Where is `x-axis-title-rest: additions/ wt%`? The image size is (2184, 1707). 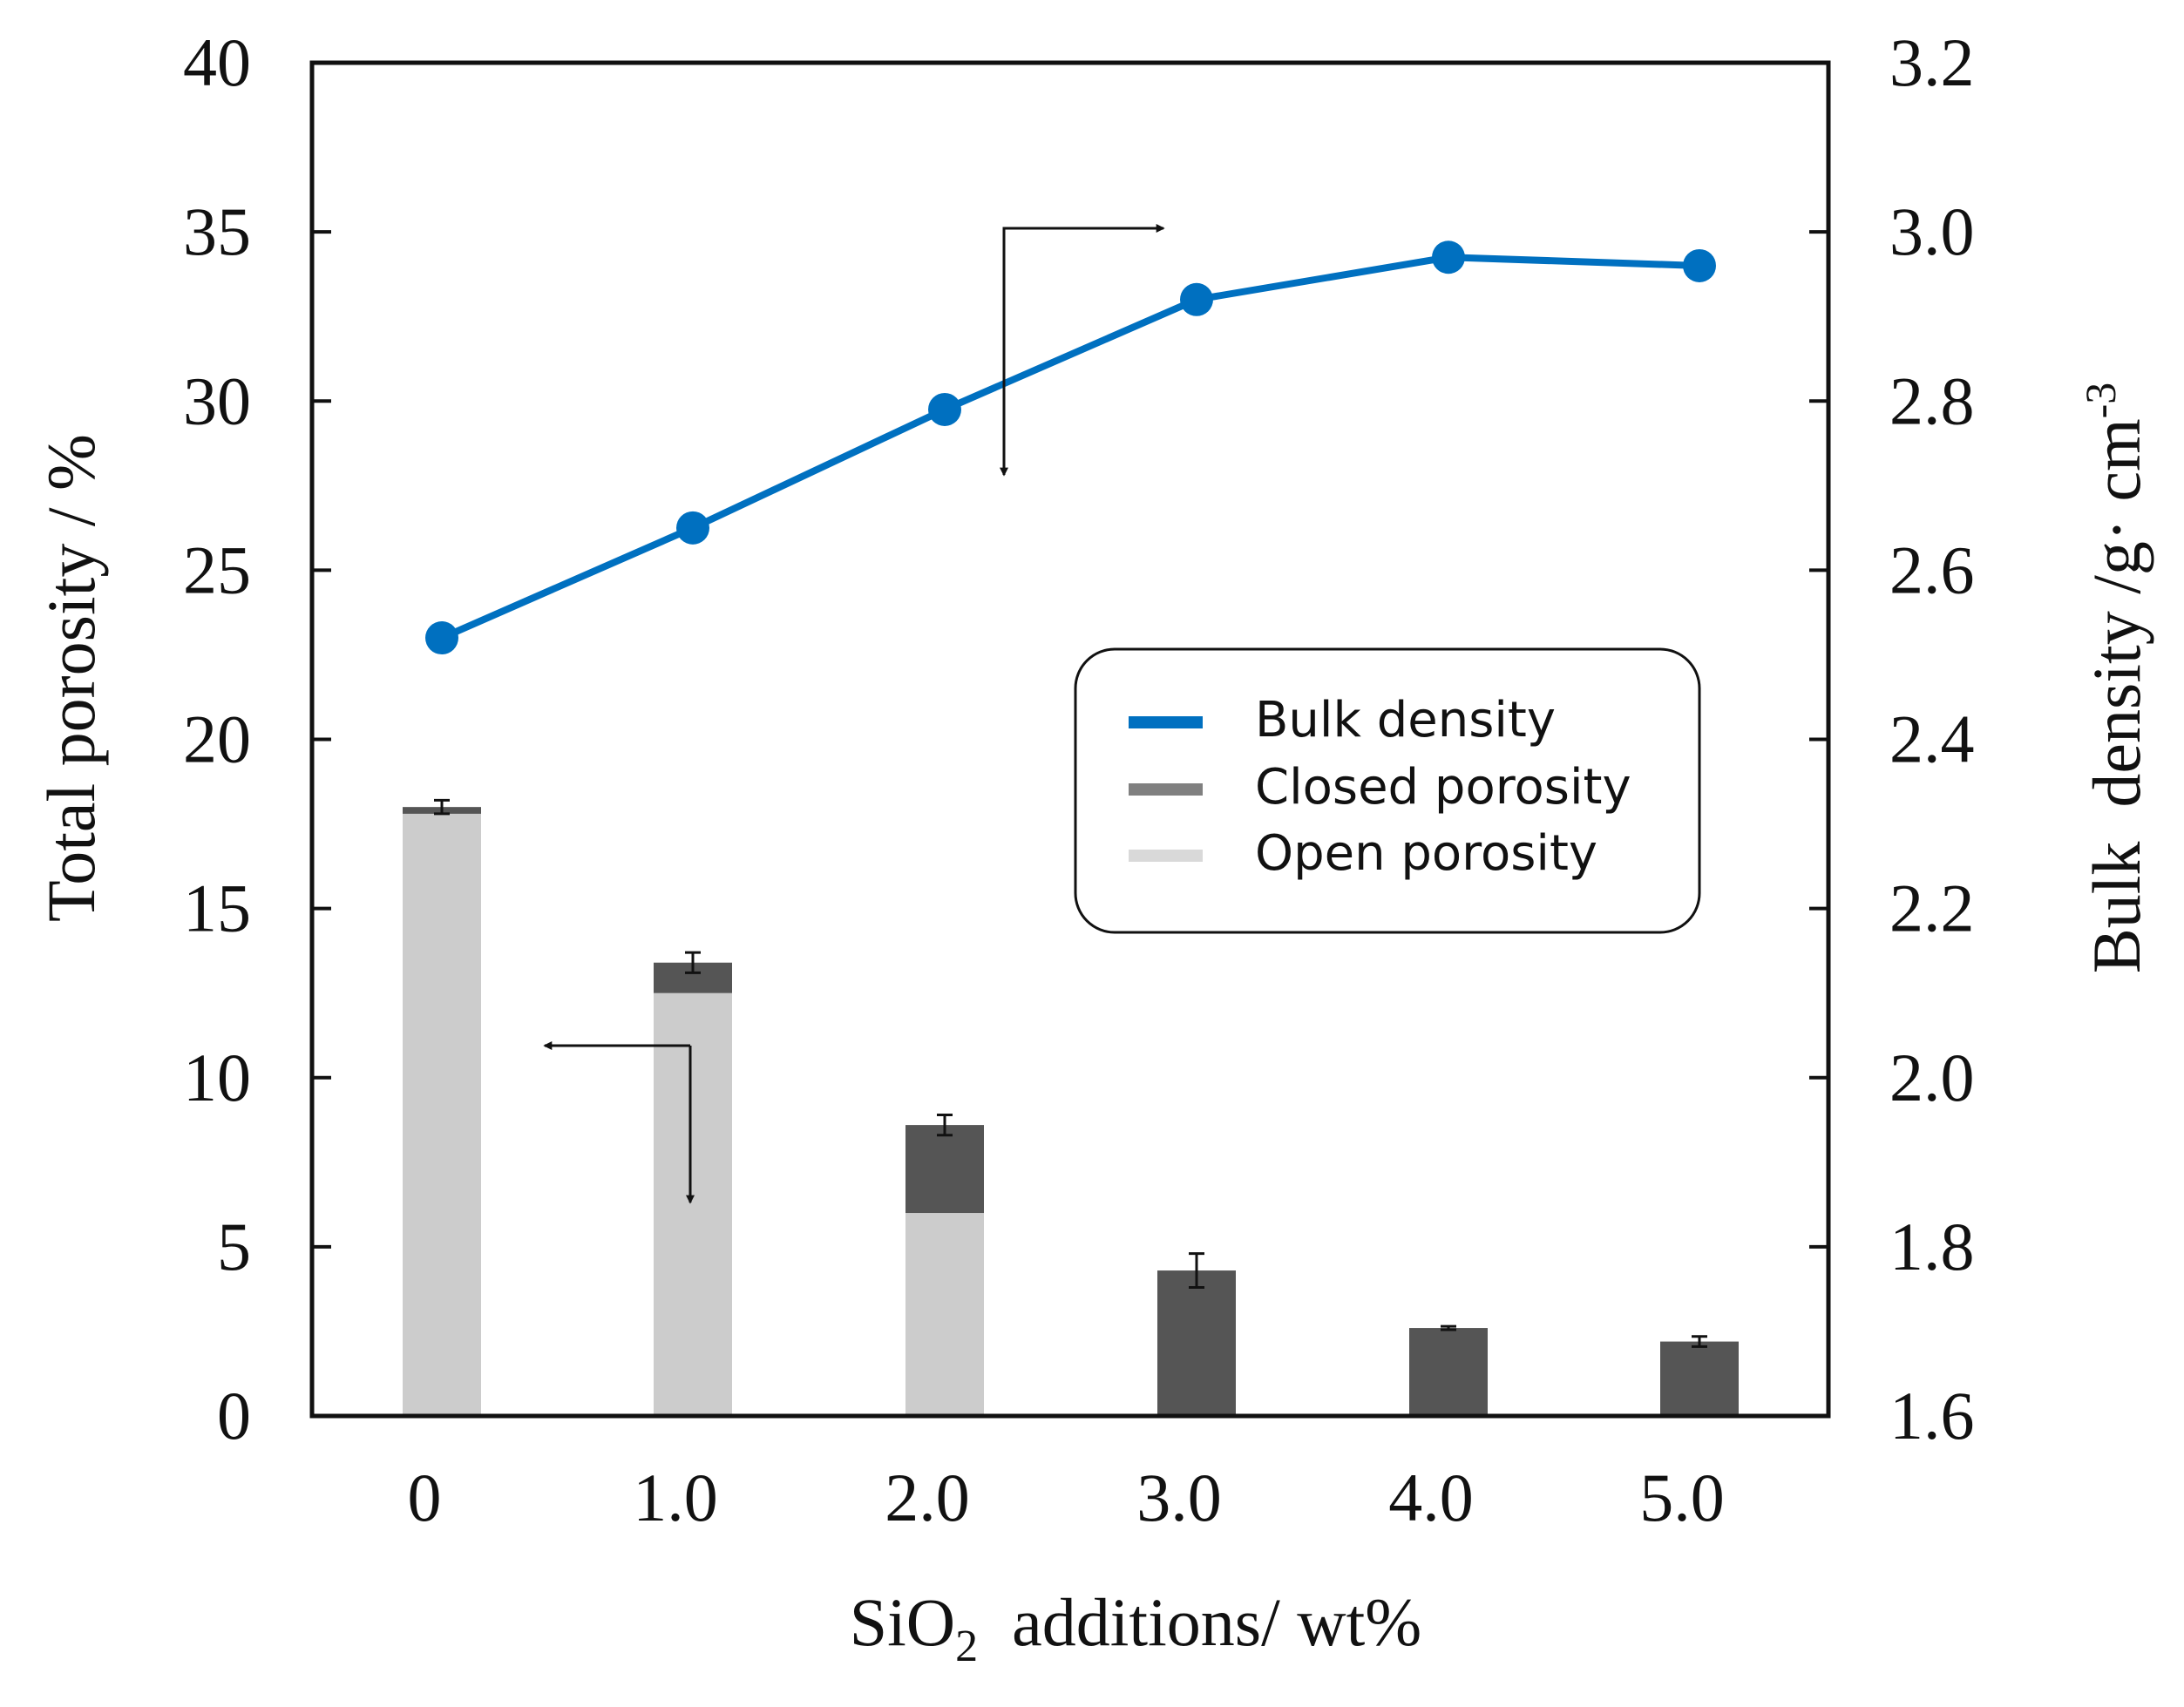 x-axis-title-rest: additions/ wt% is located at coordinates (1199, 1622).